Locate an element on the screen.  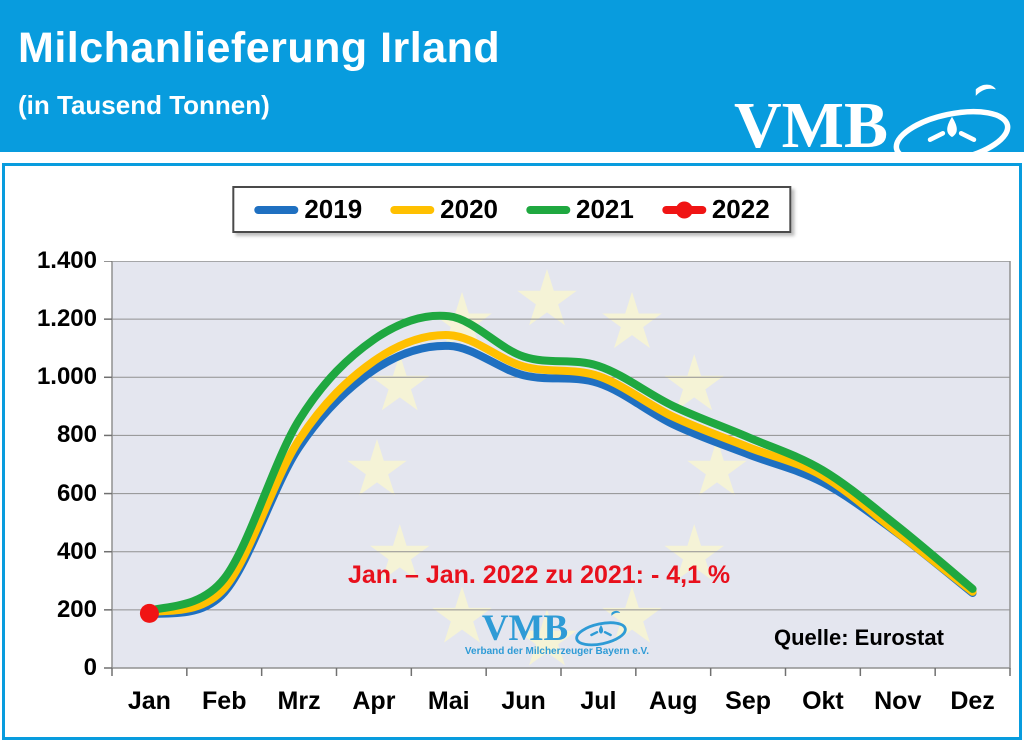
legend-label: 2022 is located at coordinates (740, 209).